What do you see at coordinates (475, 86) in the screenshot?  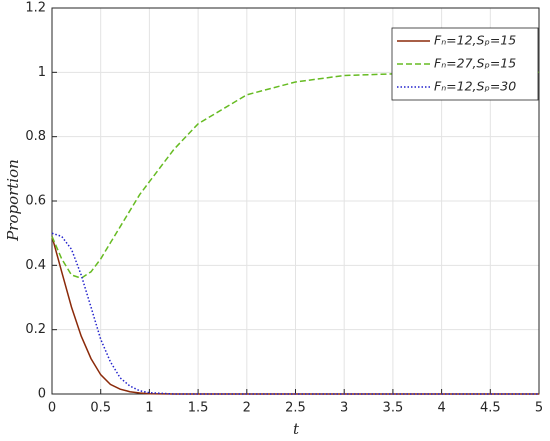 I see `legend-label: Fₙ=12,Sₚ=30` at bounding box center [475, 86].